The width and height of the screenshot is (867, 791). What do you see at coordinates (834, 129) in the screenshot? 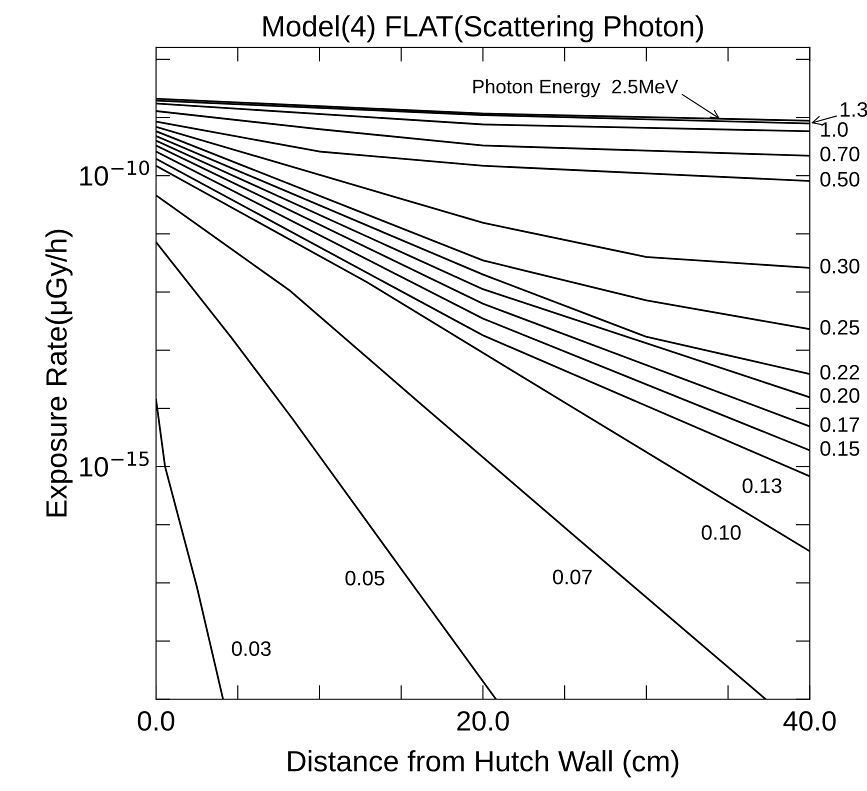
I see `annotation: 1.0` at bounding box center [834, 129].